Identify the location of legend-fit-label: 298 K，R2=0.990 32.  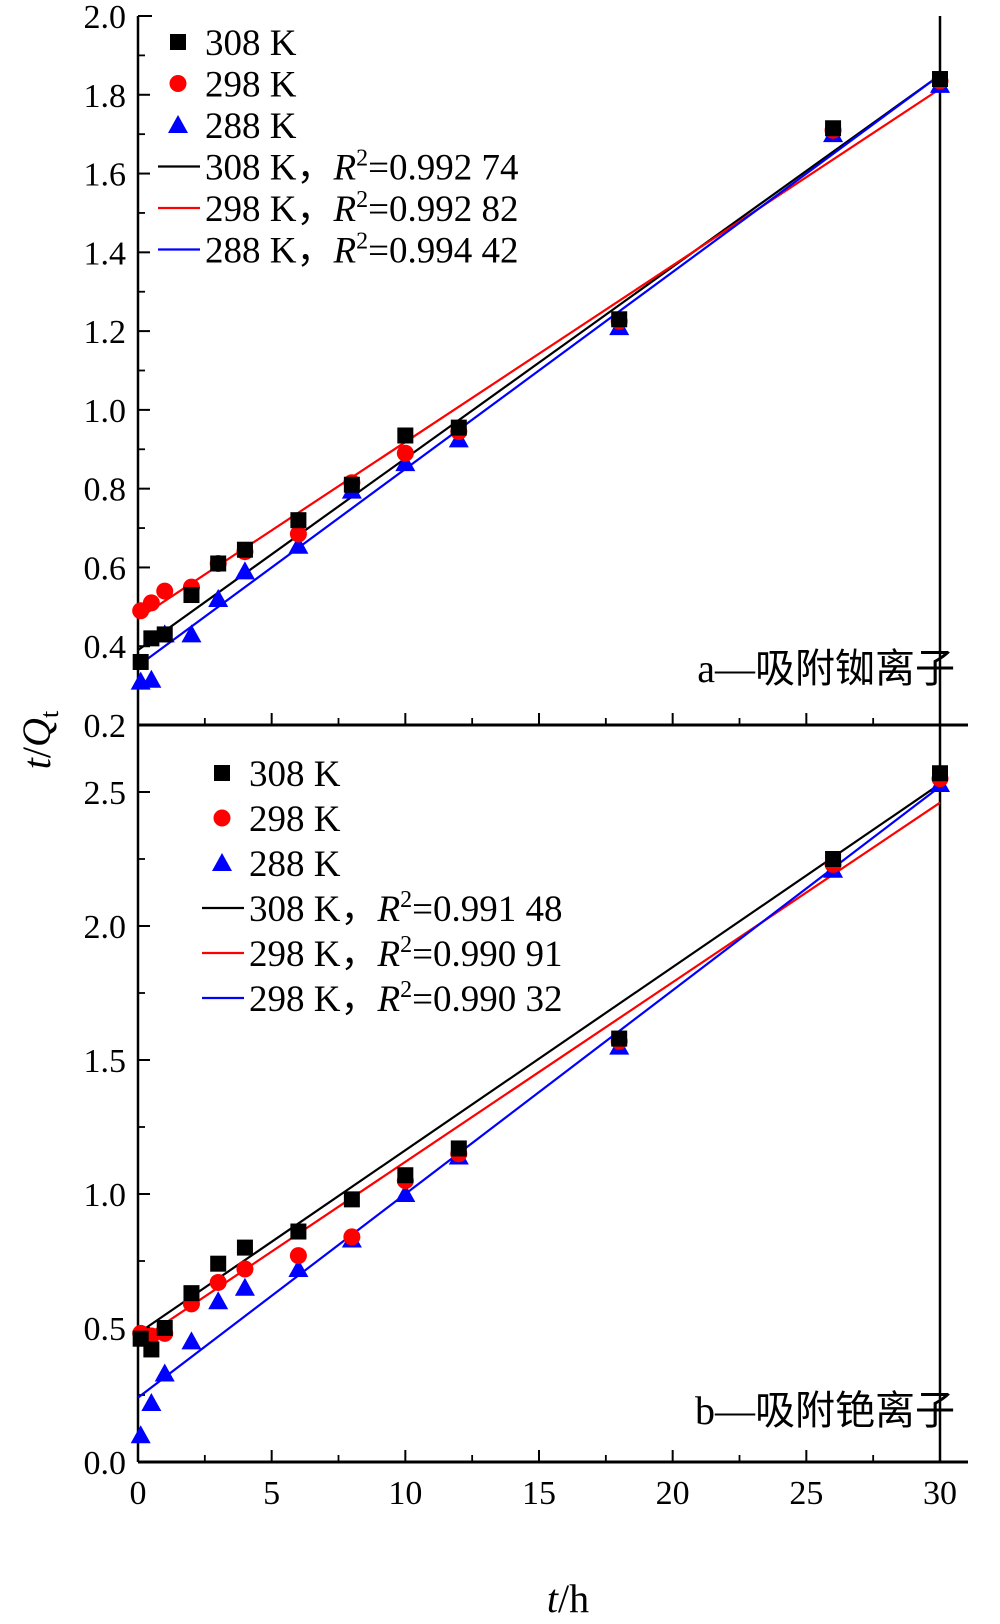
(405, 998).